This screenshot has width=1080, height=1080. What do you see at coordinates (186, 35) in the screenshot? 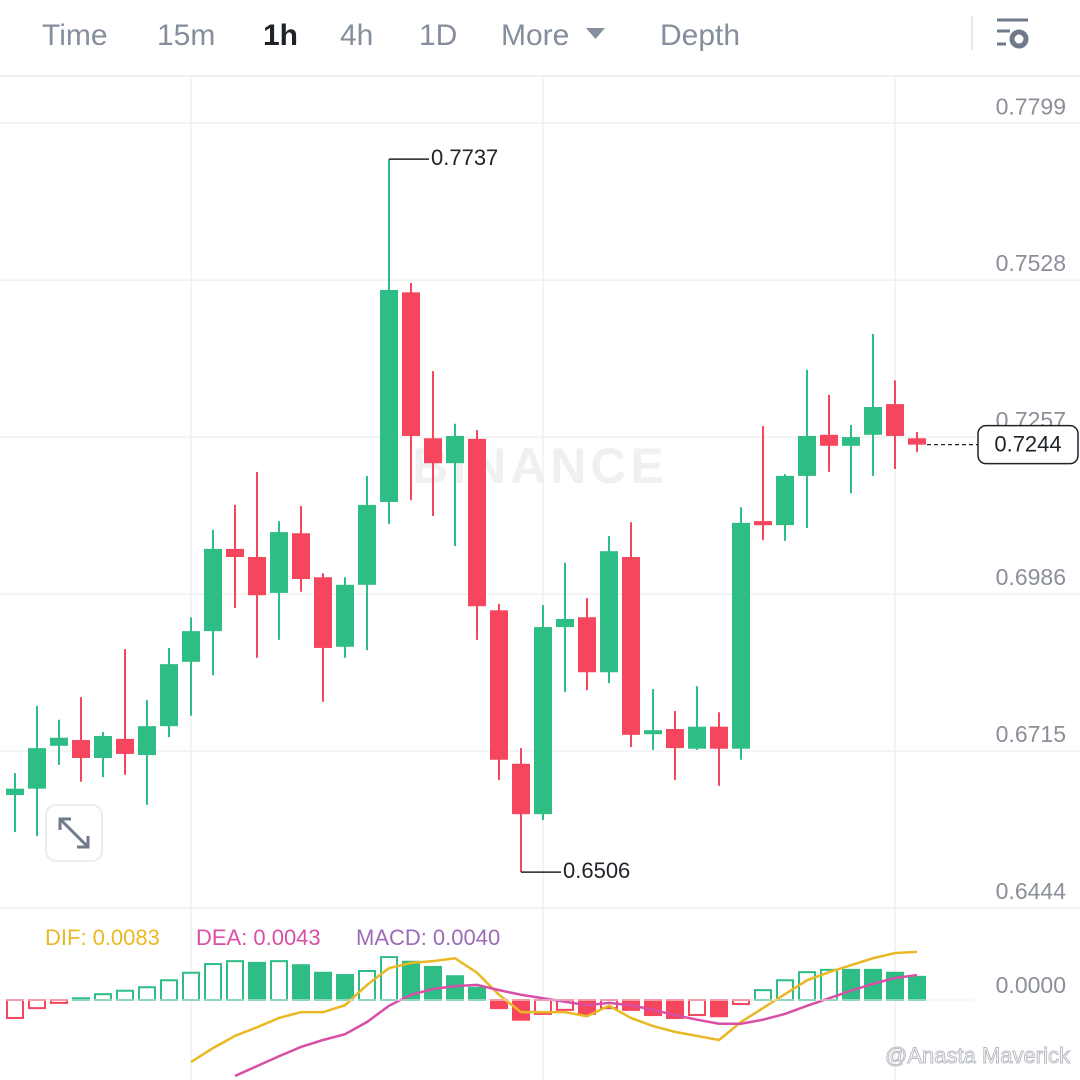
I see `tab: 15m` at bounding box center [186, 35].